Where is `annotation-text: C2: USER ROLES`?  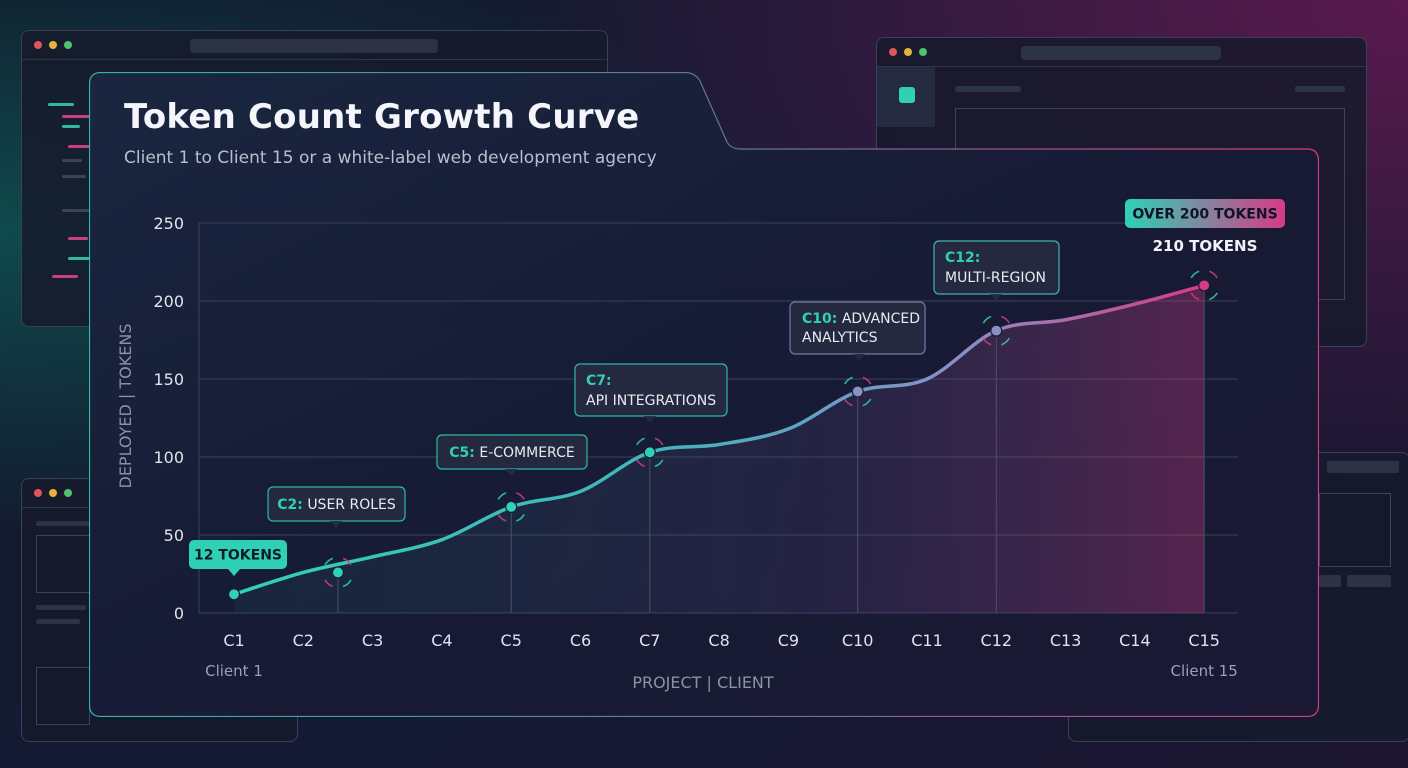 annotation-text: C2: USER ROLES is located at coordinates (336, 505).